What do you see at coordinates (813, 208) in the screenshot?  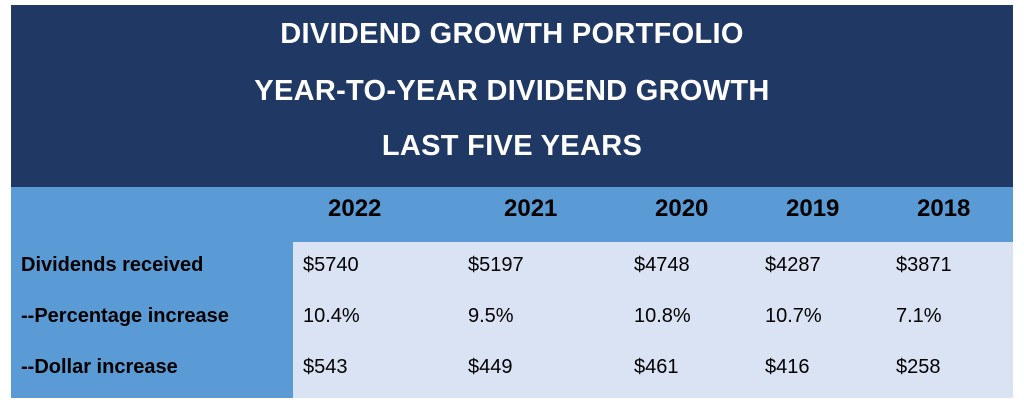 I see `year-header: 2019` at bounding box center [813, 208].